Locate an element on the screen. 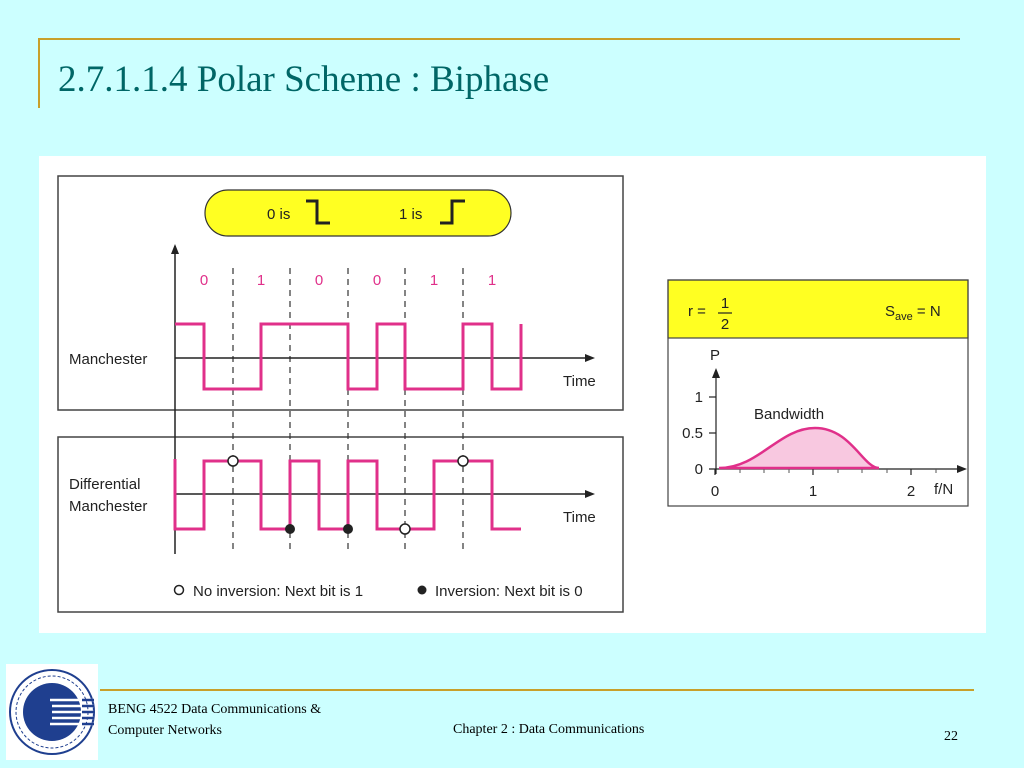 The width and height of the screenshot is (1024, 768). y-tick-label: 0.5 is located at coordinates (692, 433).